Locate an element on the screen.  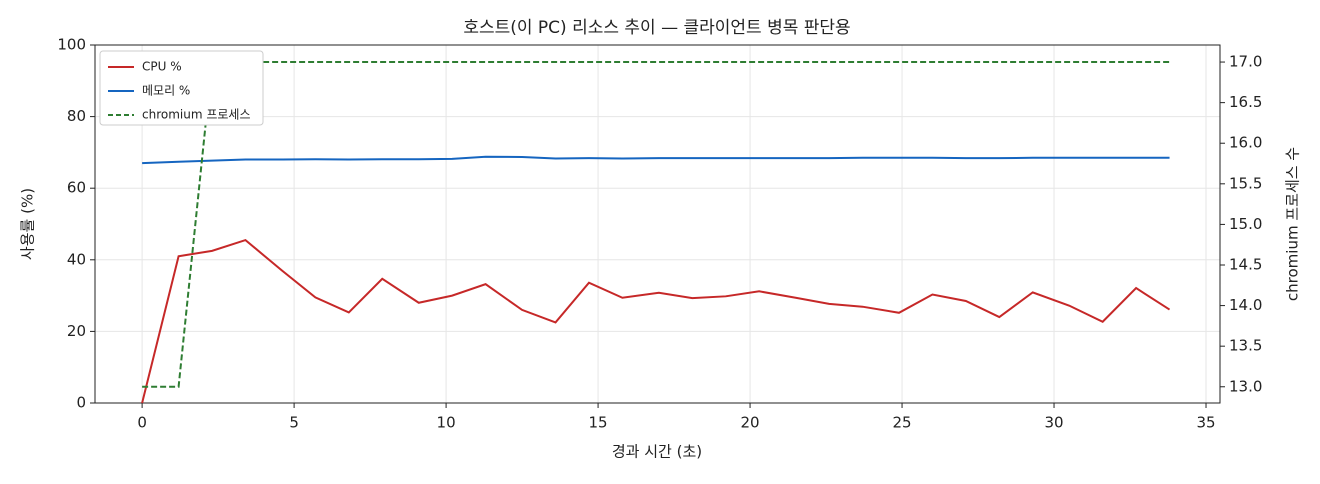
y2-tick-label: 17.0 is located at coordinates (1245, 62).